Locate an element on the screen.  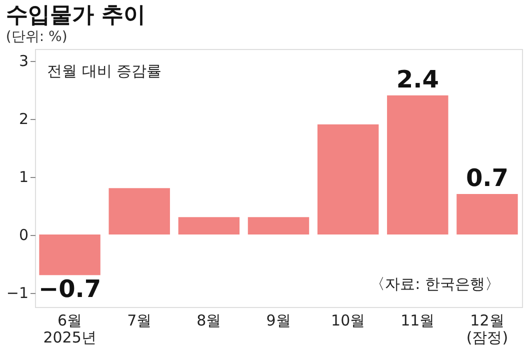
y-tick-label: 2 is located at coordinates (23, 119).